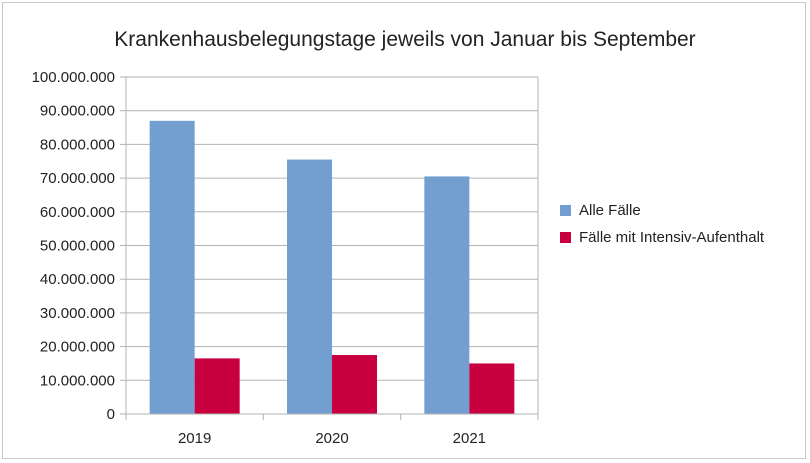 The image size is (810, 463). What do you see at coordinates (662, 224) in the screenshot?
I see `legend: Alle Fälle Fälle mit Intensiv-Aufenthalt` at bounding box center [662, 224].